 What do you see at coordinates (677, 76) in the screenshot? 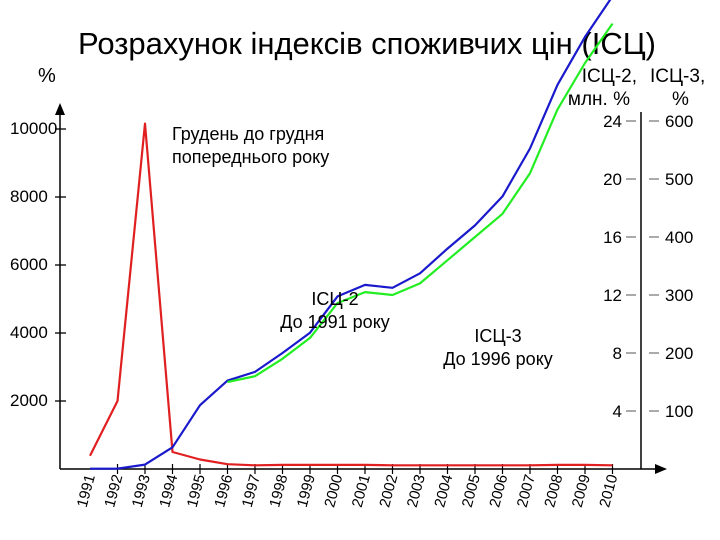
I see `isc3-axis-label: ІСЦ-3,` at bounding box center [677, 76].